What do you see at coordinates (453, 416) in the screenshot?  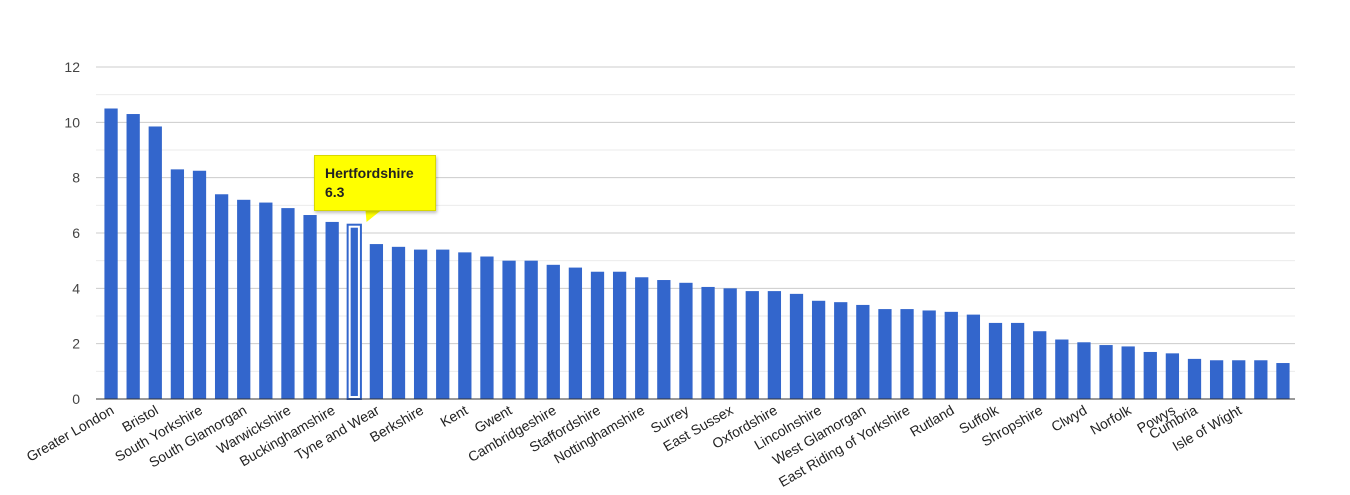 I see `x-tick-label: Kent` at bounding box center [453, 416].